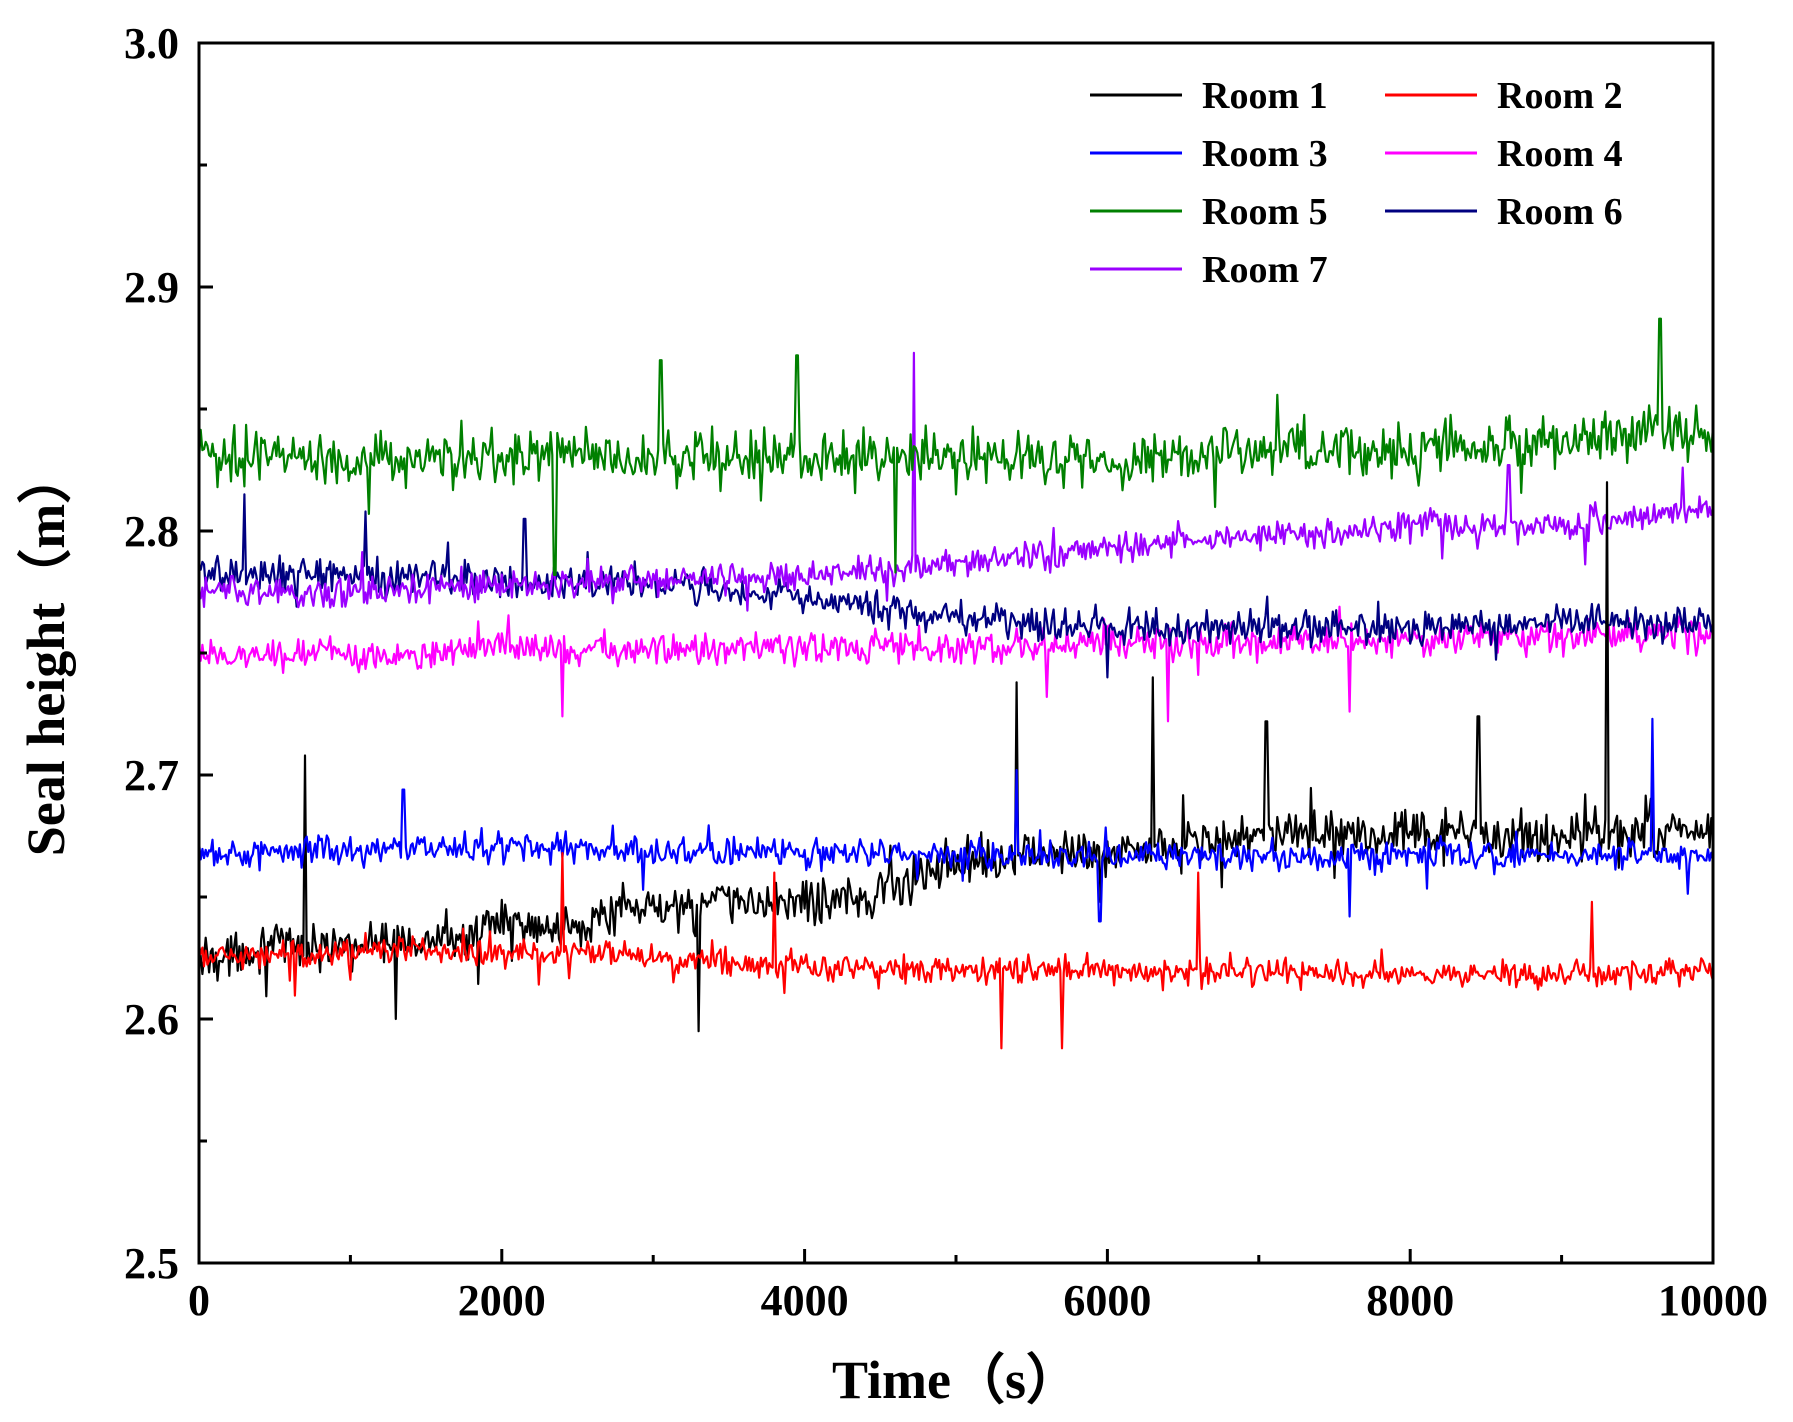 This screenshot has height=1422, width=1793. What do you see at coordinates (1560, 96) in the screenshot?
I see `legend-label-room-2: Room 2` at bounding box center [1560, 96].